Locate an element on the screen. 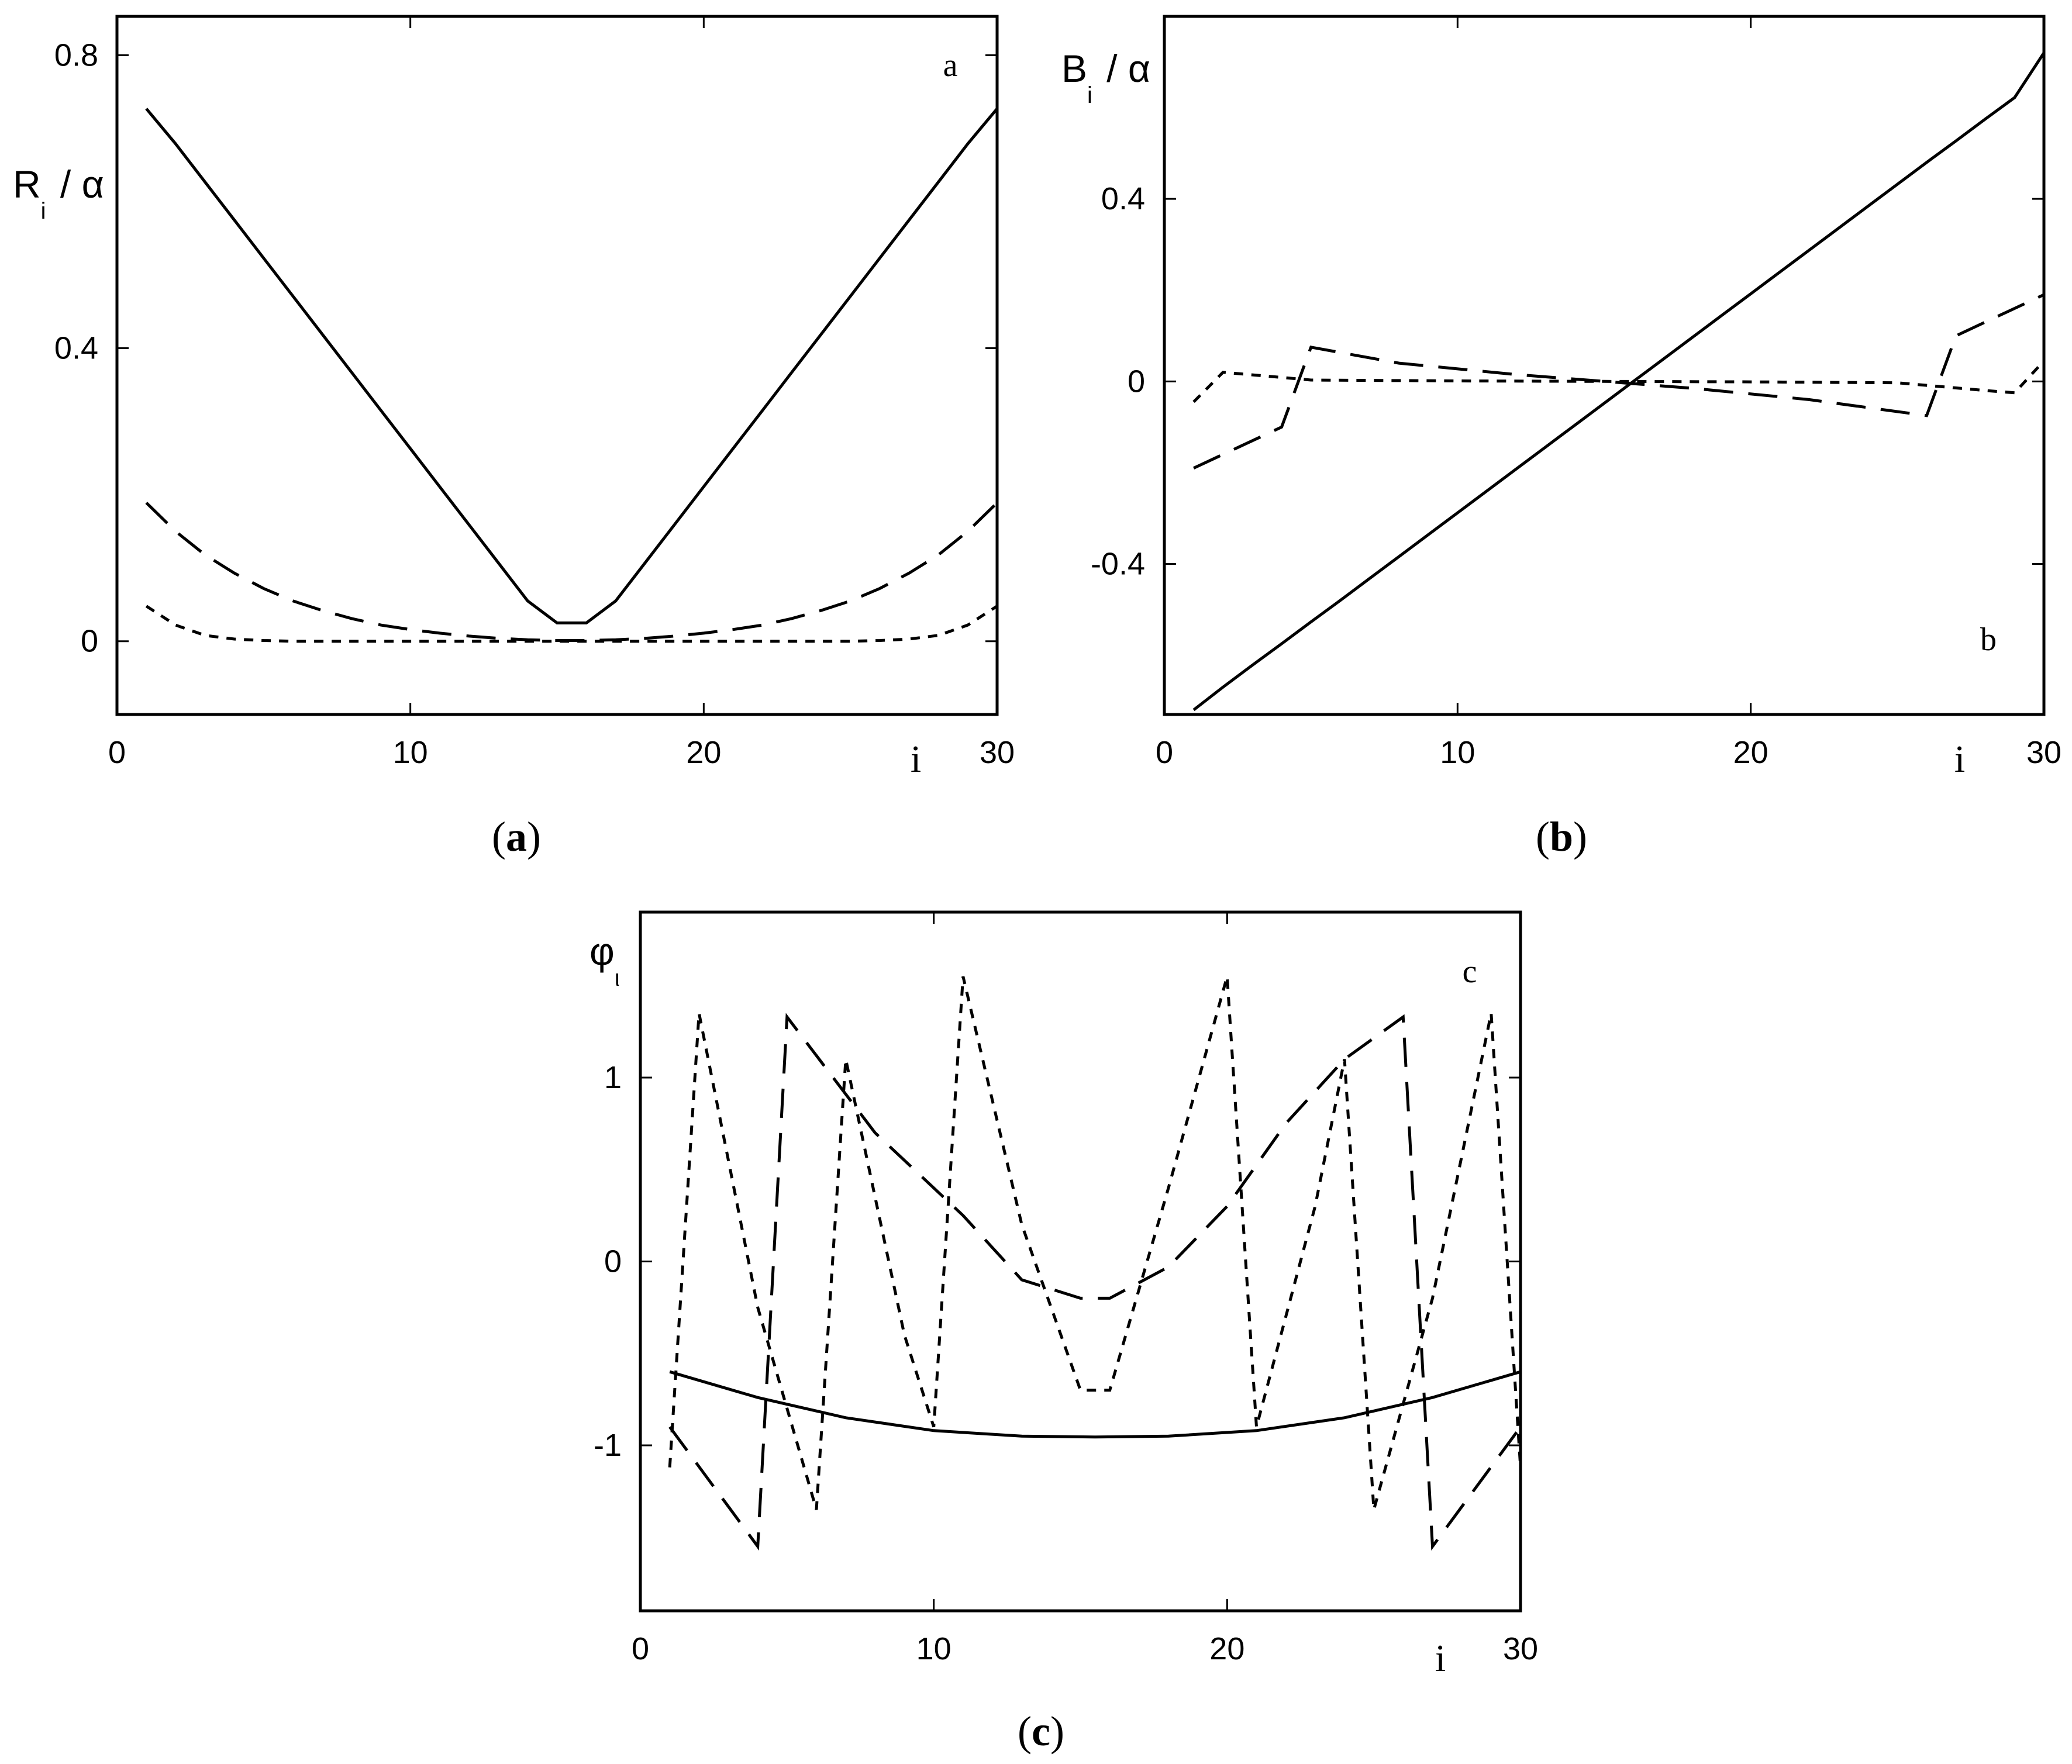 The image size is (2072, 1764). y-axis-label: Ri / α is located at coordinates (59, 193).